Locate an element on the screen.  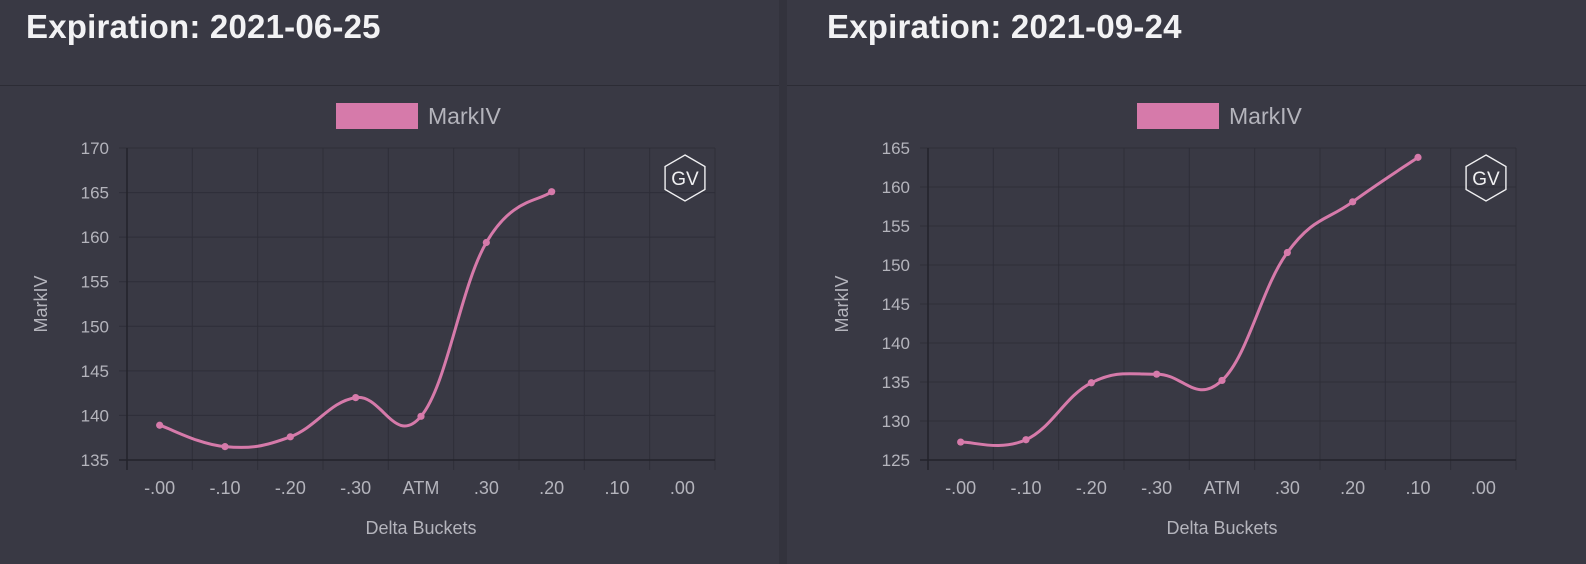
panel-title: Expiration: 2021-06-25 is located at coordinates (203, 26).